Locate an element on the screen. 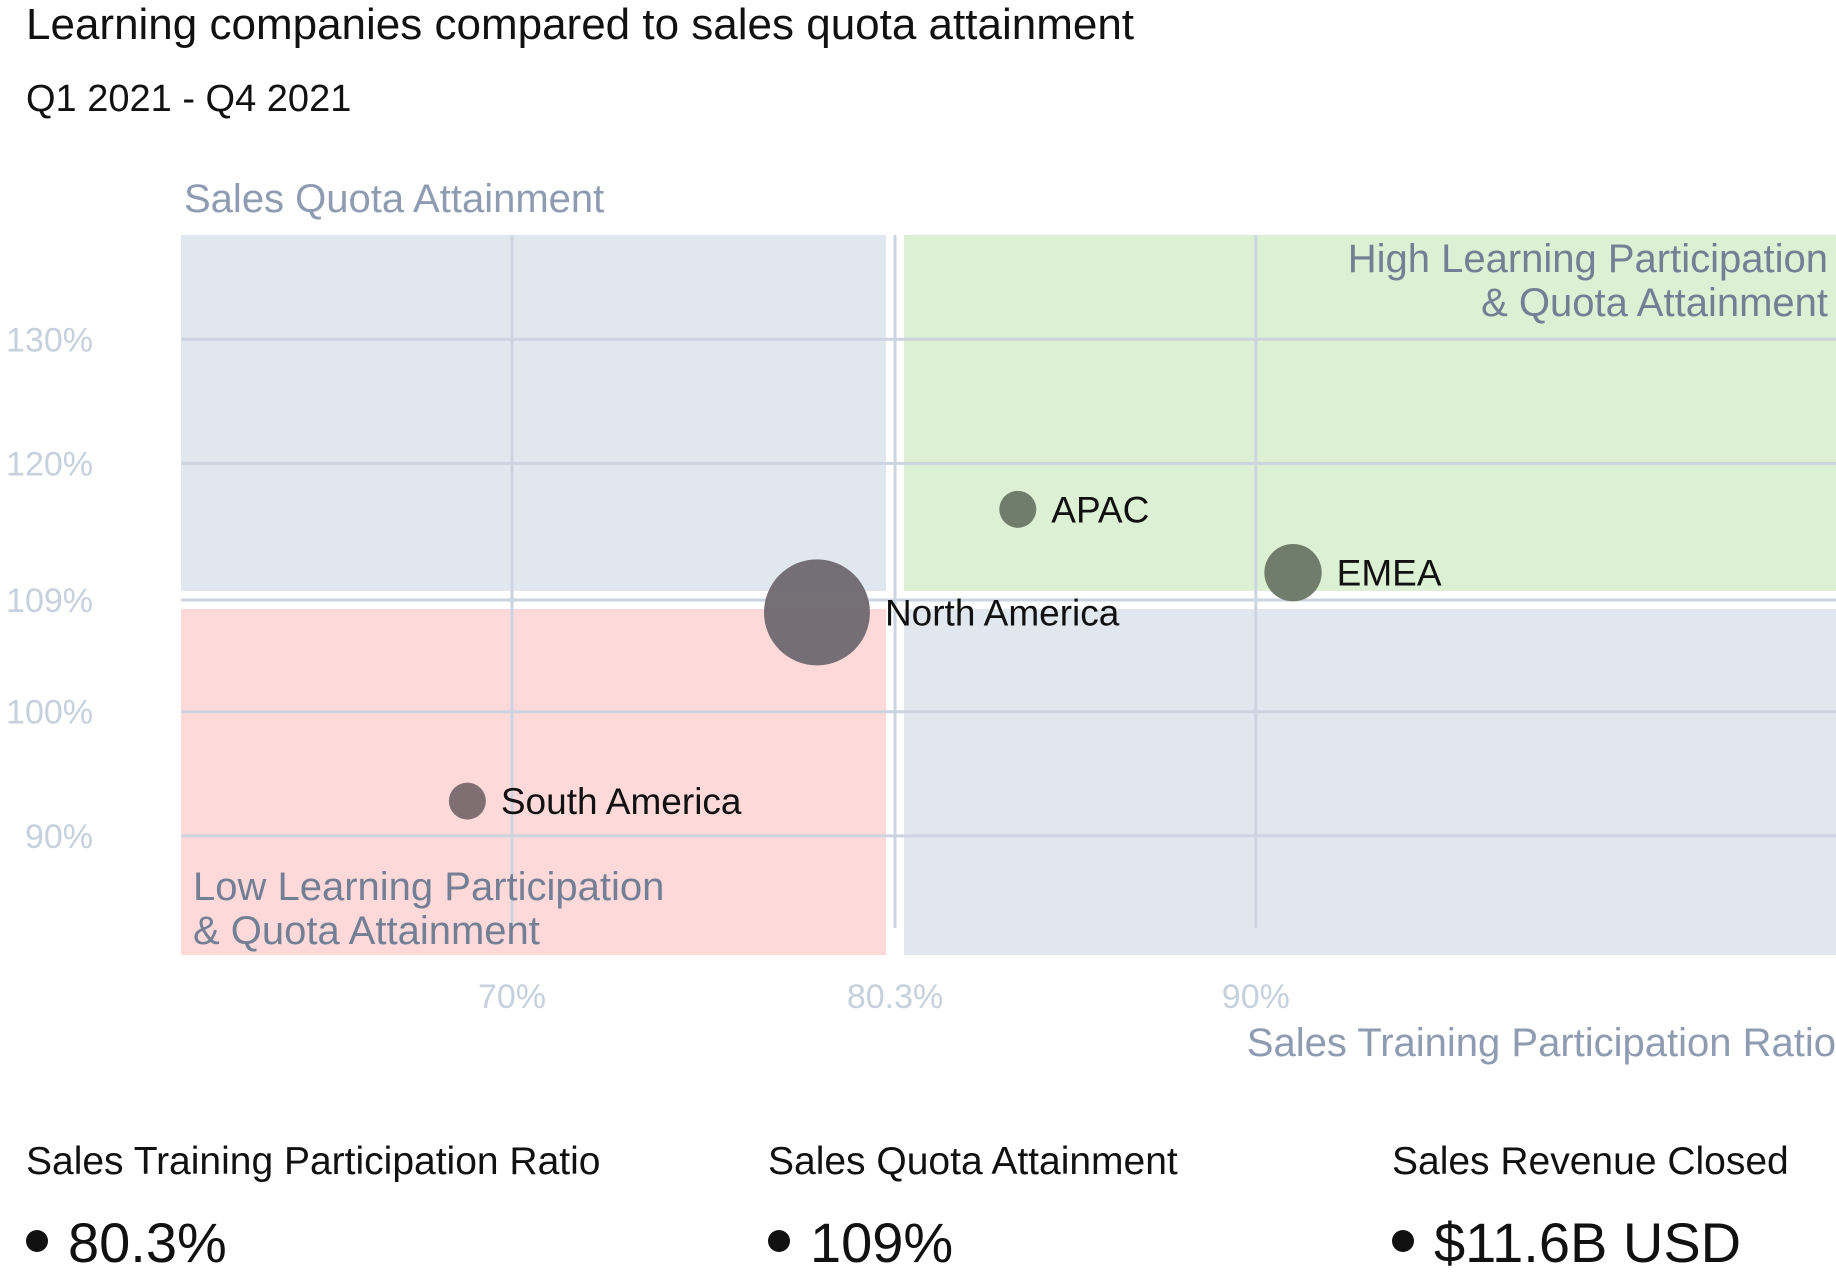 The height and width of the screenshot is (1275, 1836). y-tick-label: 120% is located at coordinates (49, 464).